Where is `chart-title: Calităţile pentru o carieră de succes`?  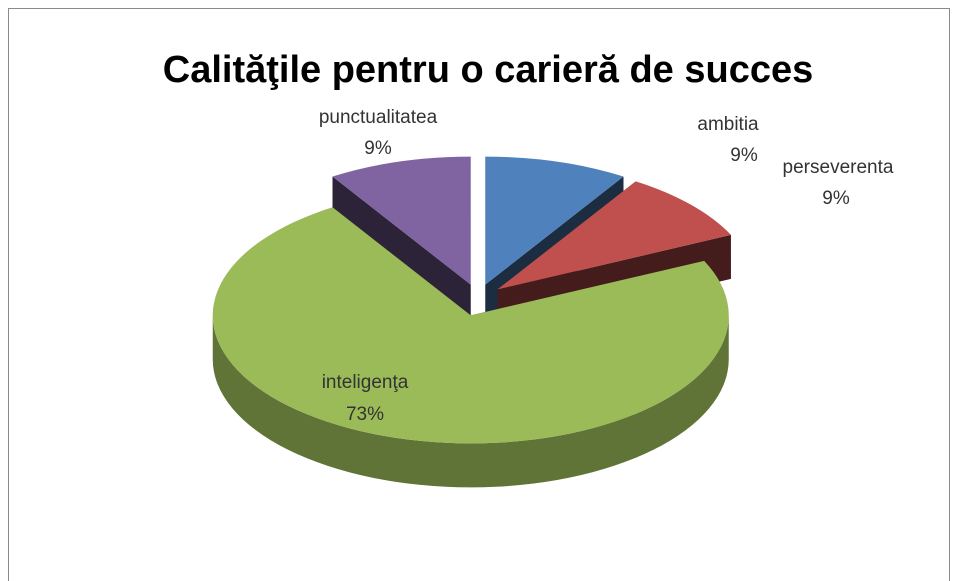
chart-title: Calităţile pentru o carieră de succes is located at coordinates (488, 70).